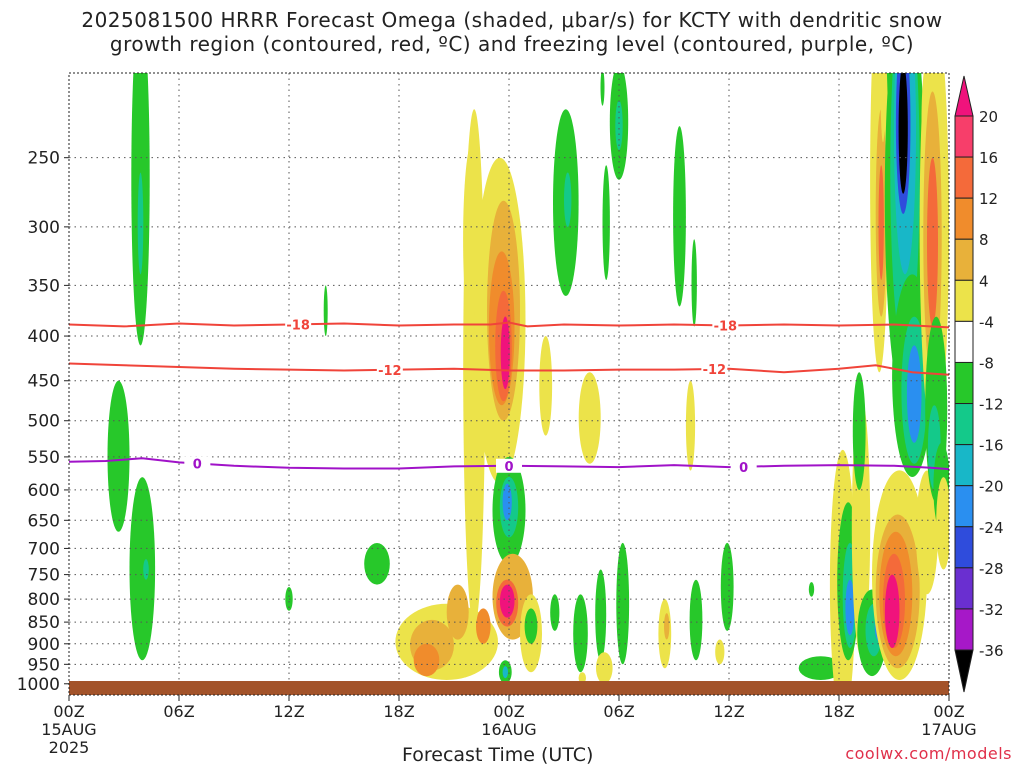  I want to click on y-tick-label-350: 350, so click(44, 286).